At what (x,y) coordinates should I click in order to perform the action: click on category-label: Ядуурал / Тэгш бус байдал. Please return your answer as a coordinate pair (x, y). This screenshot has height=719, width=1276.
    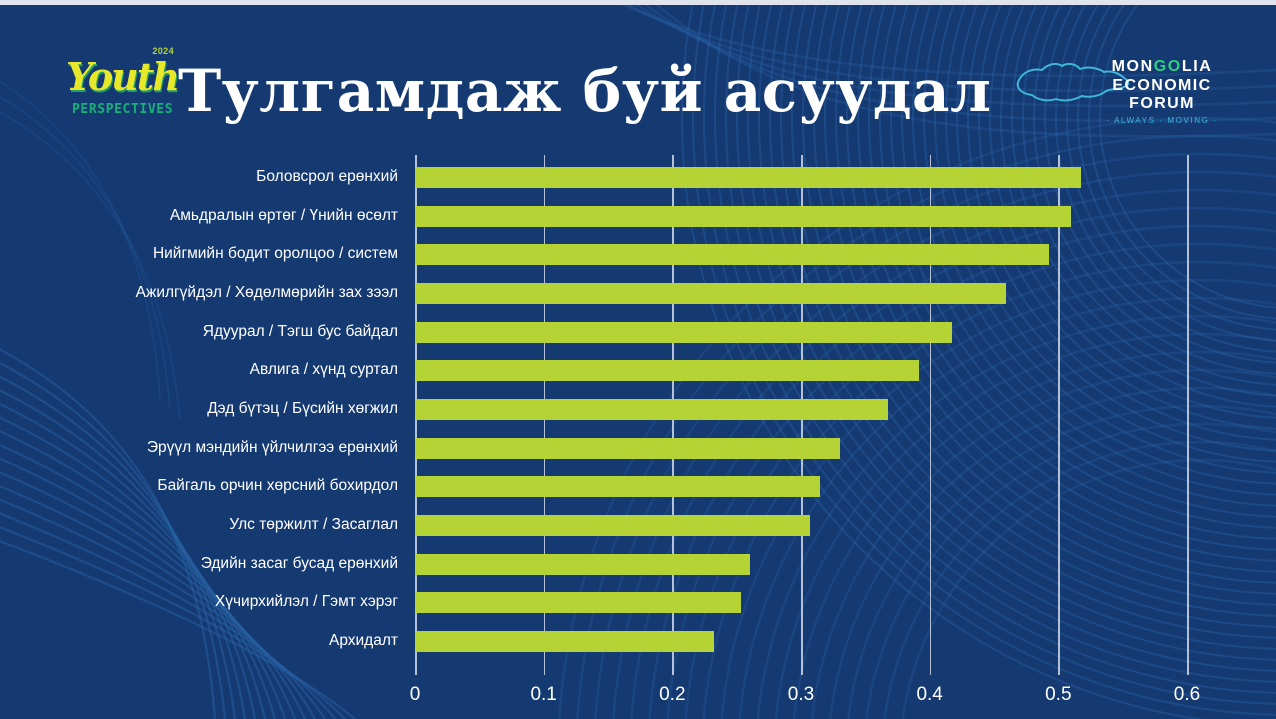
    Looking at the image, I should click on (300, 331).